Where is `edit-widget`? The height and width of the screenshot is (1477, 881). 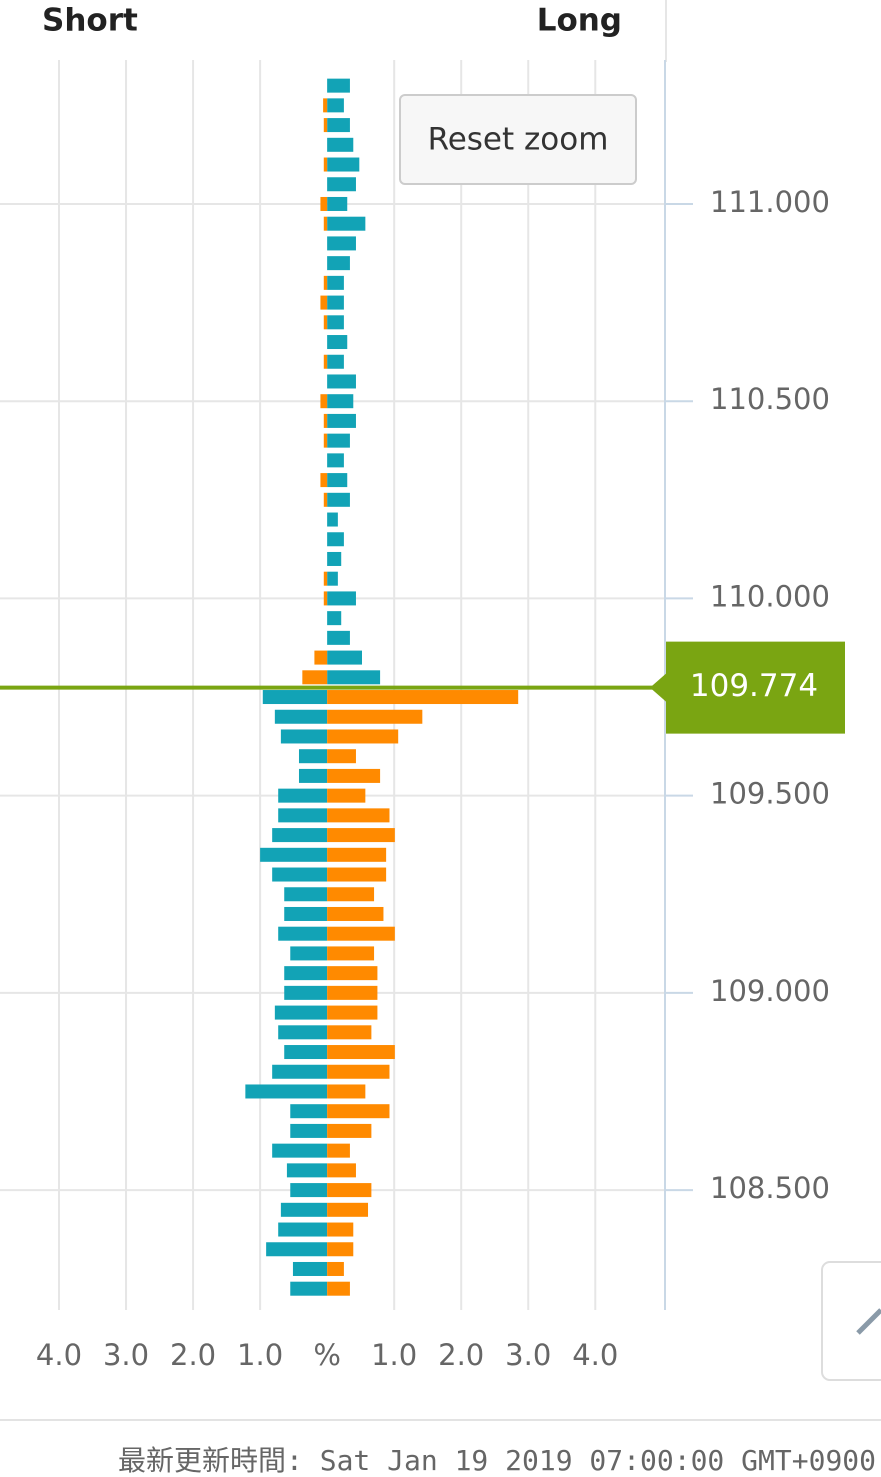
edit-widget is located at coordinates (851, 1321).